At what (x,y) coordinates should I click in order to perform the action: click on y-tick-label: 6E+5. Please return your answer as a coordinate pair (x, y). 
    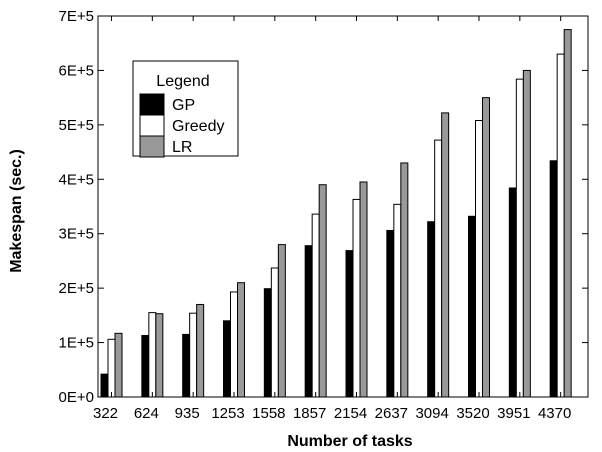
    Looking at the image, I should click on (76, 70).